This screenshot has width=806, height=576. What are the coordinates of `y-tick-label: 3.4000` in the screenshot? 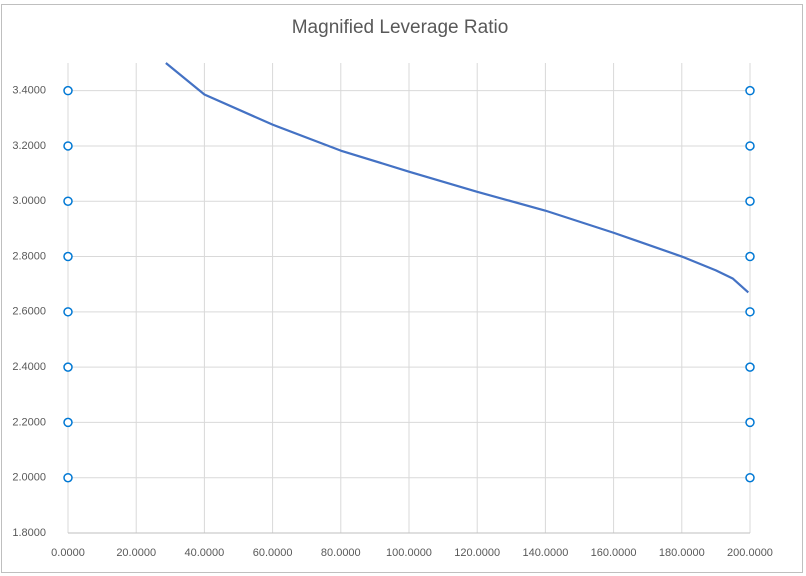 It's located at (29, 91).